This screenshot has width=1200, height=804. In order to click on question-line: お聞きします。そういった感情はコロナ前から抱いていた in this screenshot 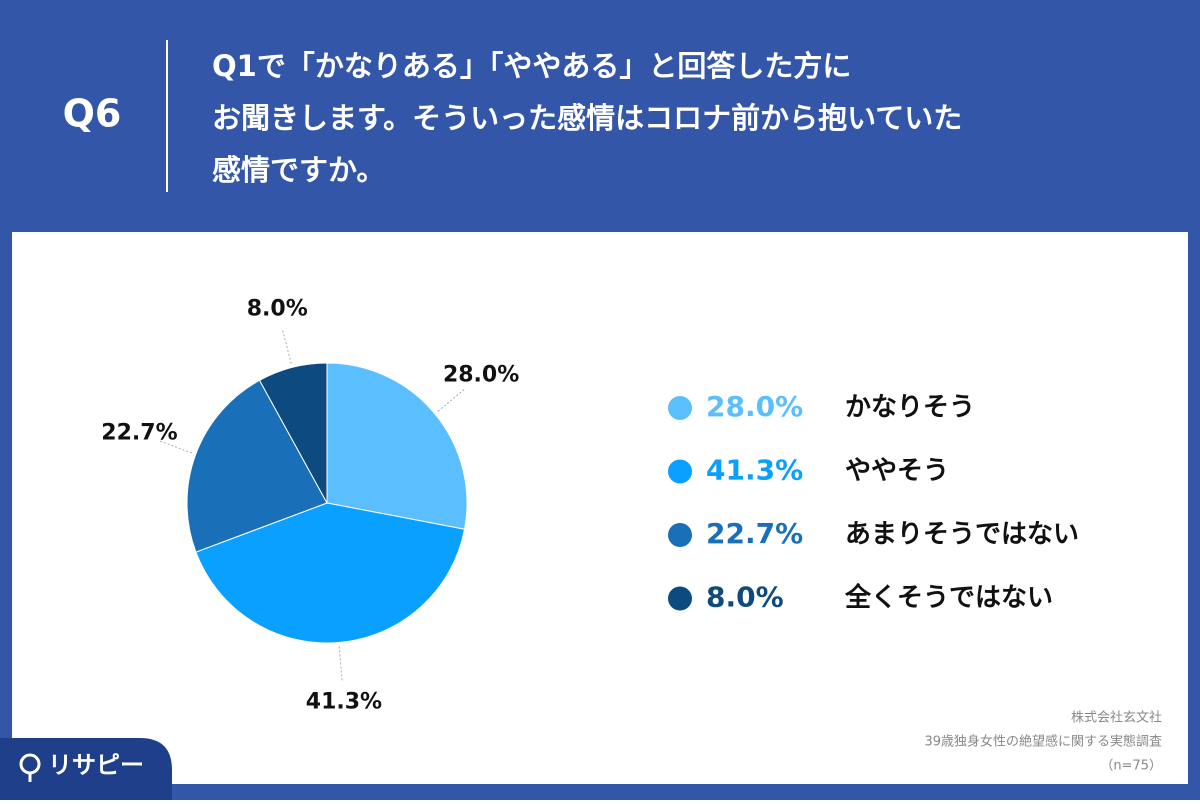, I will do `click(587, 118)`.